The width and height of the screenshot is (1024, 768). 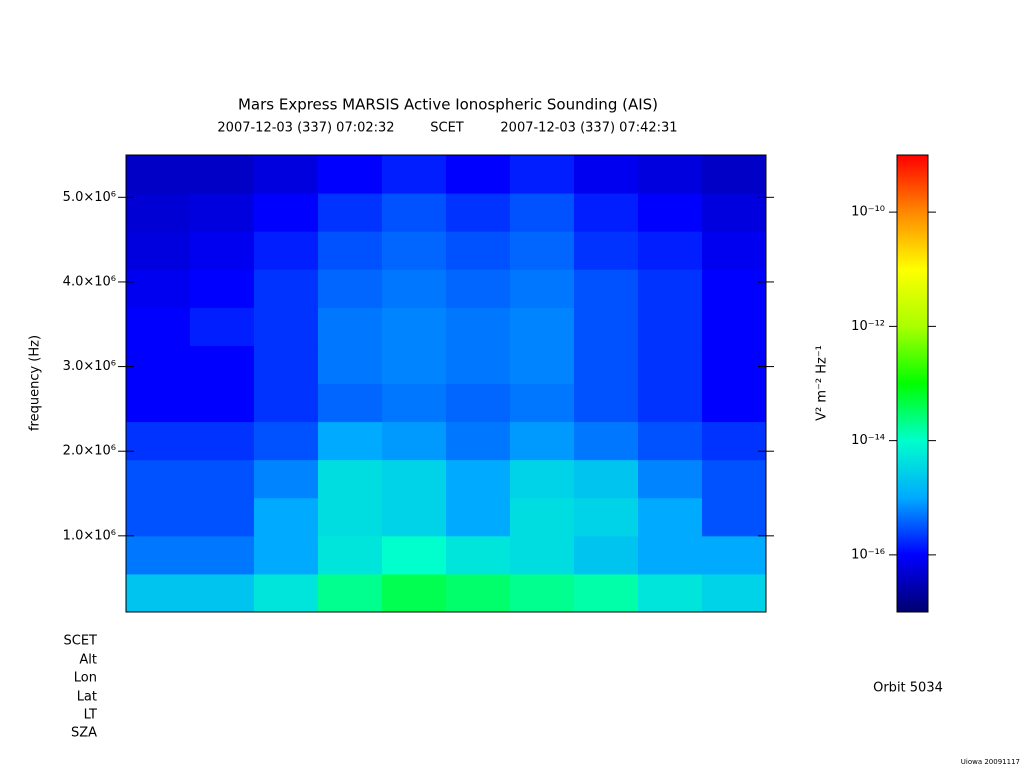 What do you see at coordinates (81, 641) in the screenshot?
I see `x-axis-label: SCET` at bounding box center [81, 641].